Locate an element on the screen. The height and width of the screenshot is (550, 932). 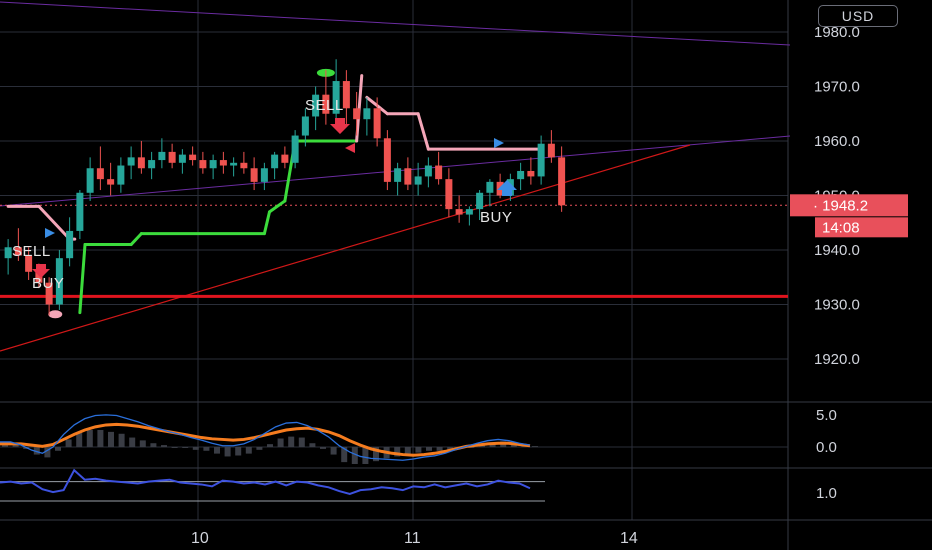
price-tick-label: 1960.0 is located at coordinates (837, 141).